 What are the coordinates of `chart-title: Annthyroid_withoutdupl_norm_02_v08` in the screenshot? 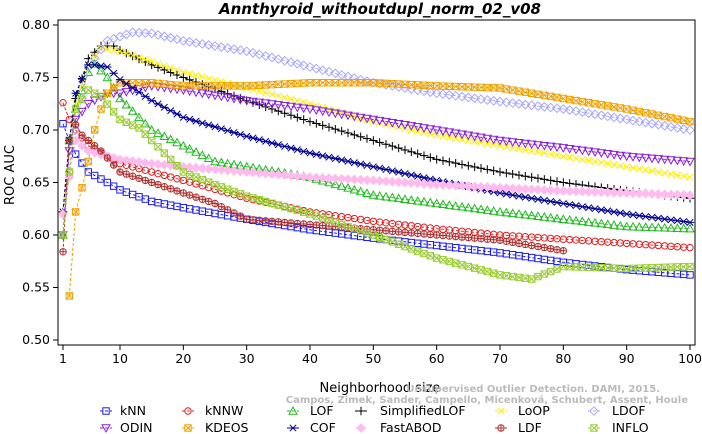 It's located at (379, 9).